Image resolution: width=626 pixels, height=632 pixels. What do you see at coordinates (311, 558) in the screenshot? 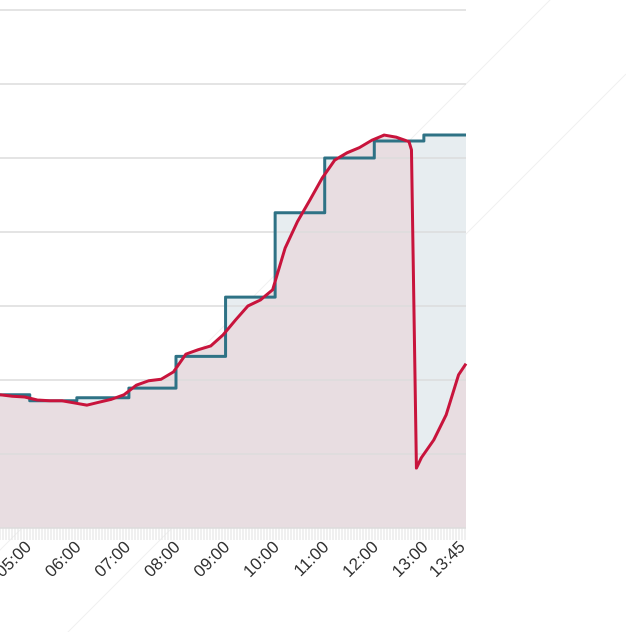
I see `x-tick-label: 11:00` at bounding box center [311, 558].